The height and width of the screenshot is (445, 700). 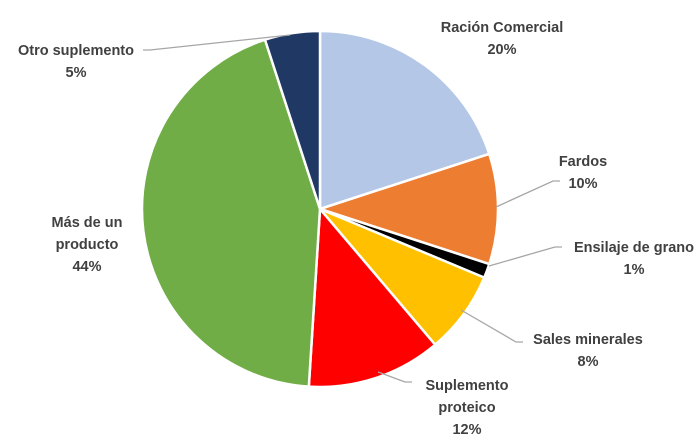 I want to click on slice-category-label-6: Otro suplemento, so click(x=76, y=51).